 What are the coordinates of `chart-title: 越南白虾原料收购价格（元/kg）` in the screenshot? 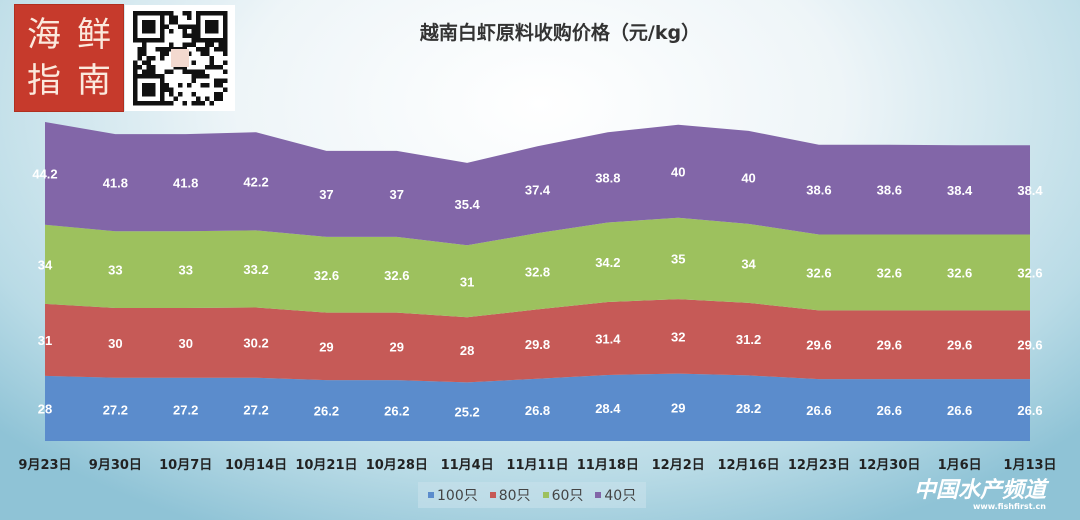 It's located at (560, 33).